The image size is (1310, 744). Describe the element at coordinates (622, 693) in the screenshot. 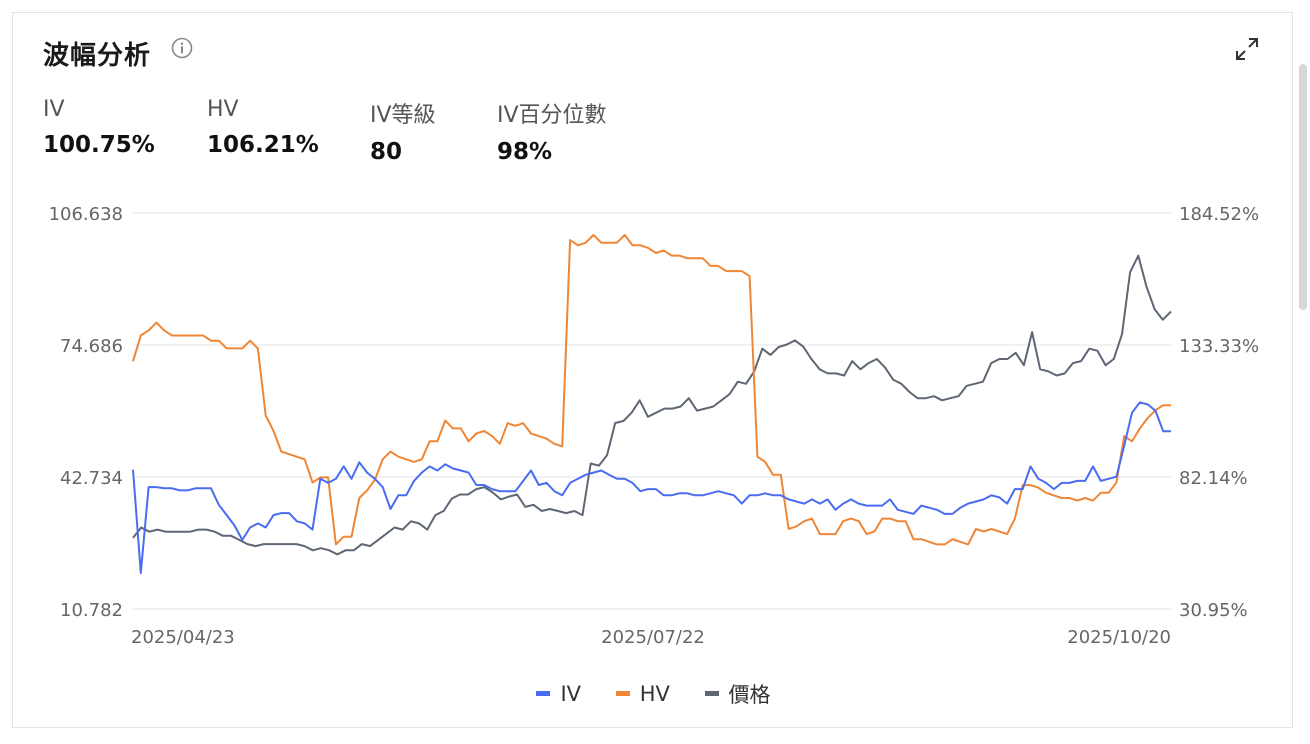

I see `legend-swatch-hv` at that location.